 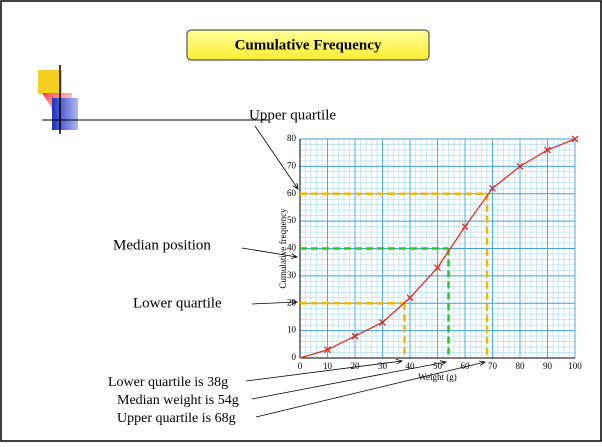 I want to click on annotation: Median position, so click(x=162, y=245).